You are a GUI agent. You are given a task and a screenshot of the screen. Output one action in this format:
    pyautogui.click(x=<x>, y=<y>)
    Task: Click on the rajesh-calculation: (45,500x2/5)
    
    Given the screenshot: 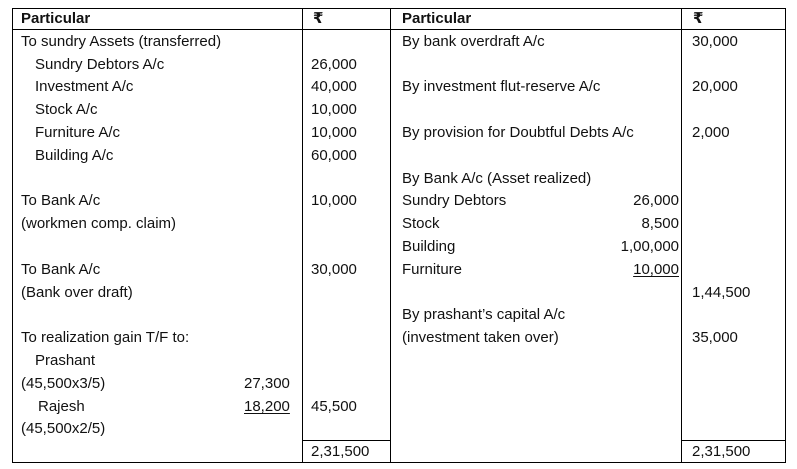 What is the action you would take?
    pyautogui.click(x=63, y=428)
    